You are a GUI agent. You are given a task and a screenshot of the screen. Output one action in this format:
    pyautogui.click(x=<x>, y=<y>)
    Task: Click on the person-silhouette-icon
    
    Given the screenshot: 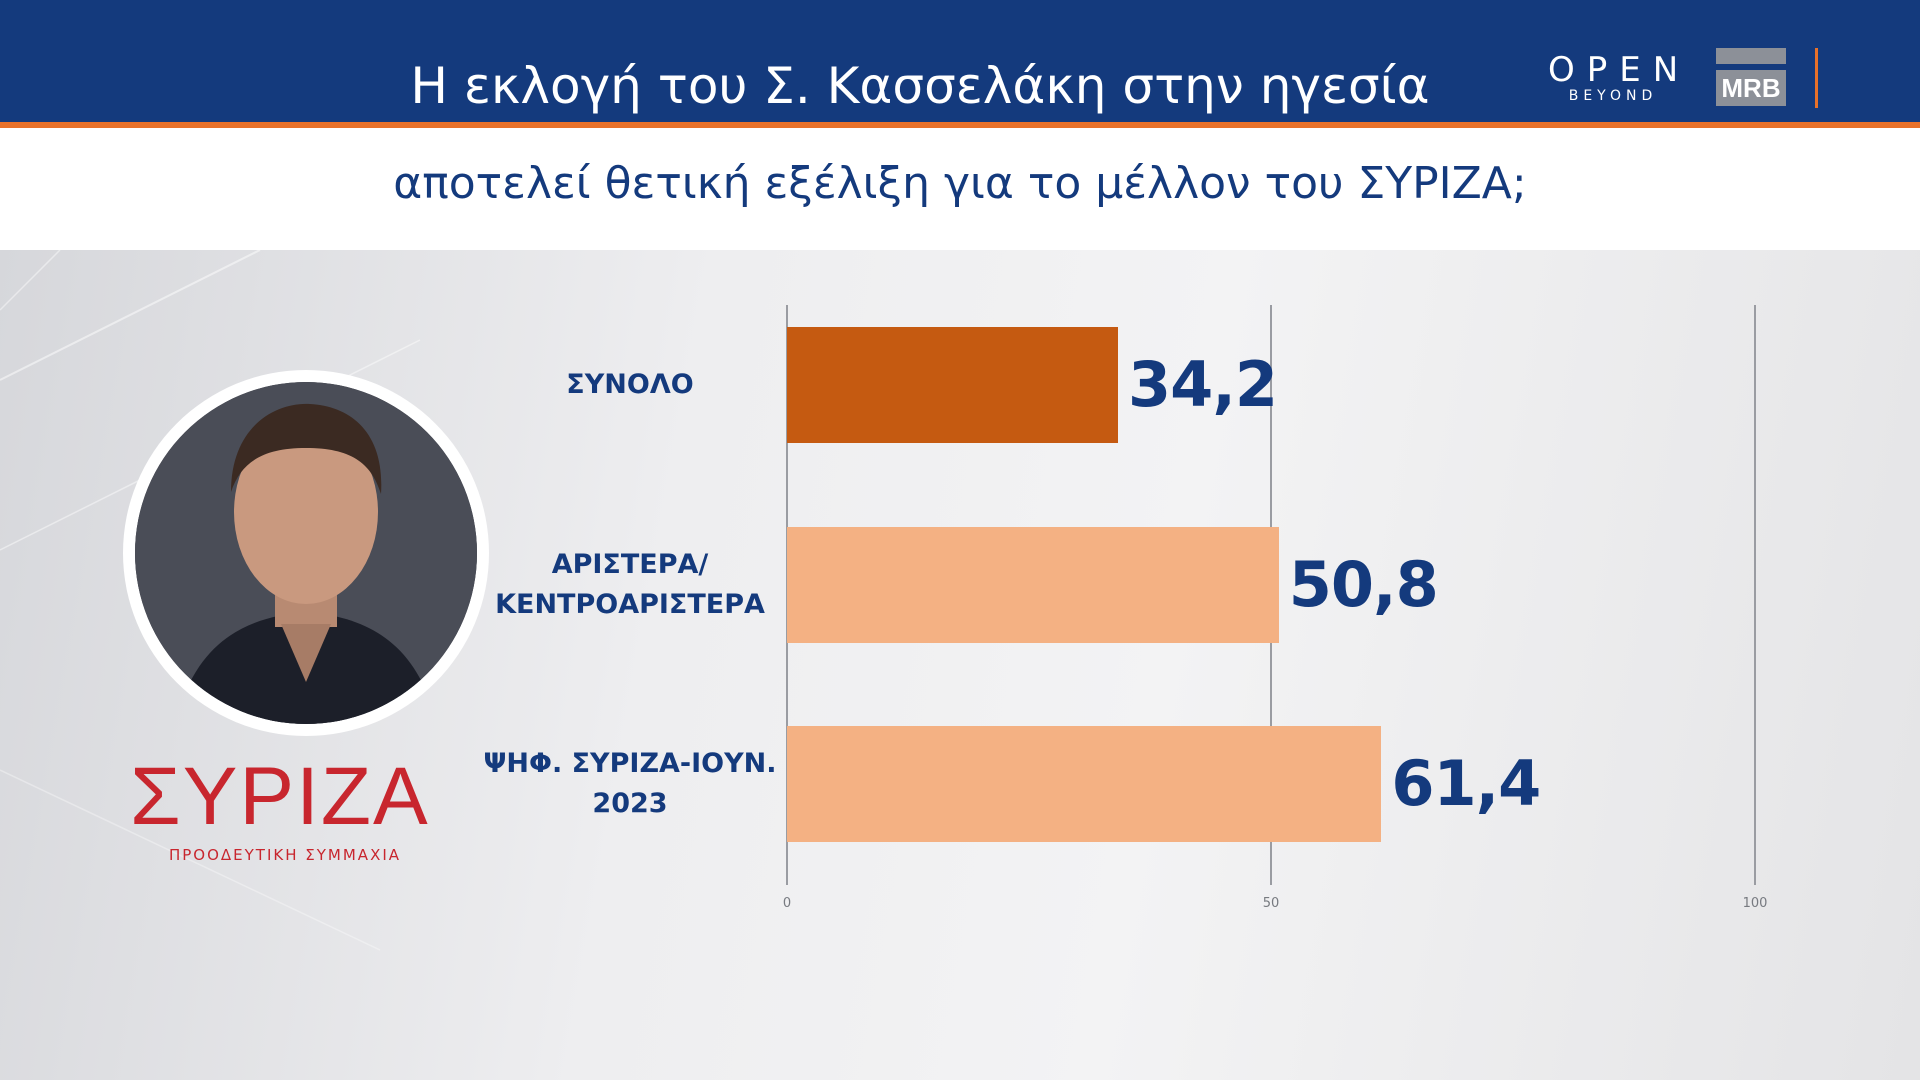 What is the action you would take?
    pyautogui.click(x=306, y=553)
    